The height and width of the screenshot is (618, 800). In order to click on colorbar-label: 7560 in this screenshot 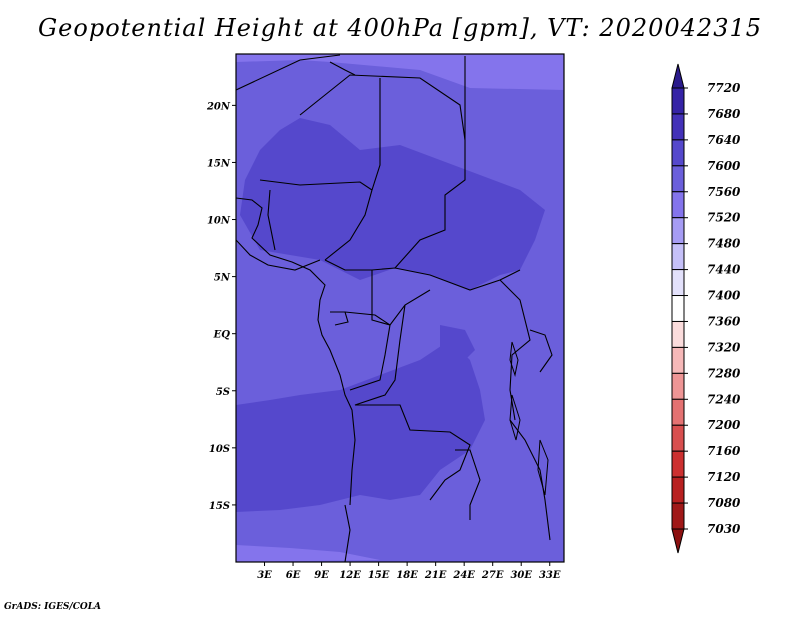, I will do `click(724, 192)`.